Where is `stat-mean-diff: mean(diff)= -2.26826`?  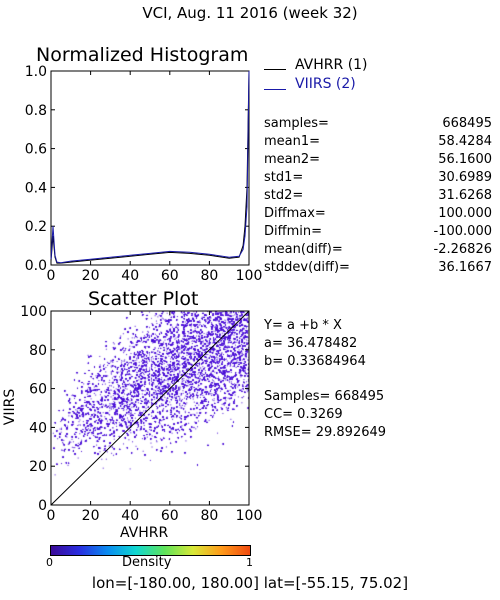 stat-mean-diff: mean(diff)= -2.26826 is located at coordinates (378, 249).